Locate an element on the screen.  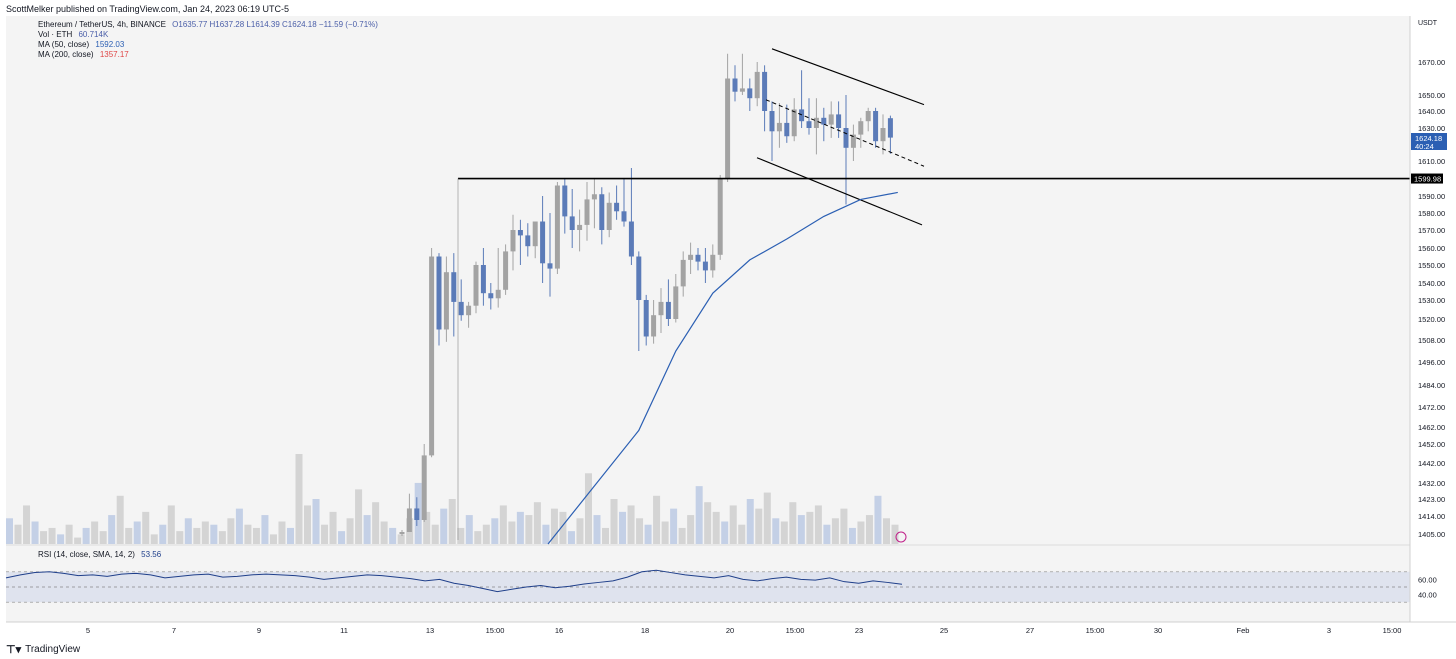
price-tick-label: 1650.00 is located at coordinates (1431, 95).